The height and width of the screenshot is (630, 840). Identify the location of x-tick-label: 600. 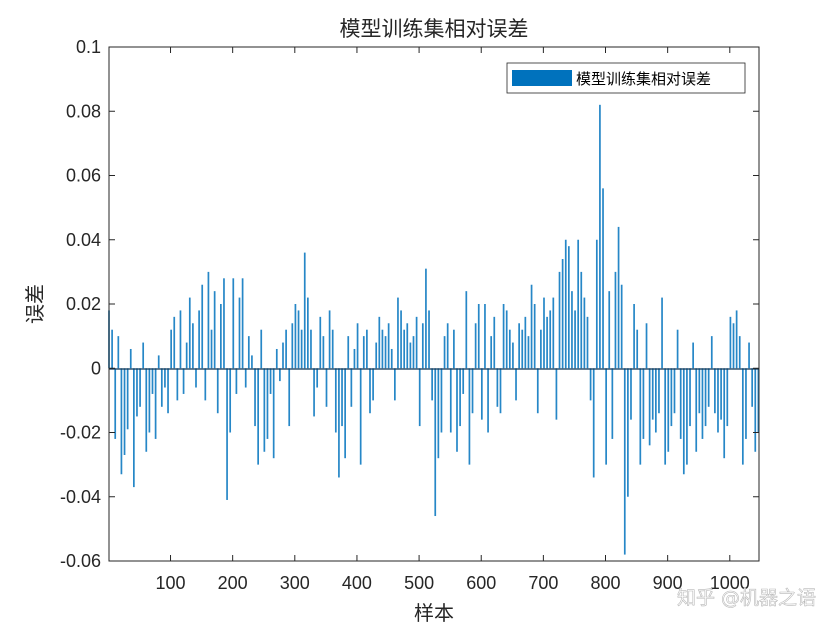
(481, 583).